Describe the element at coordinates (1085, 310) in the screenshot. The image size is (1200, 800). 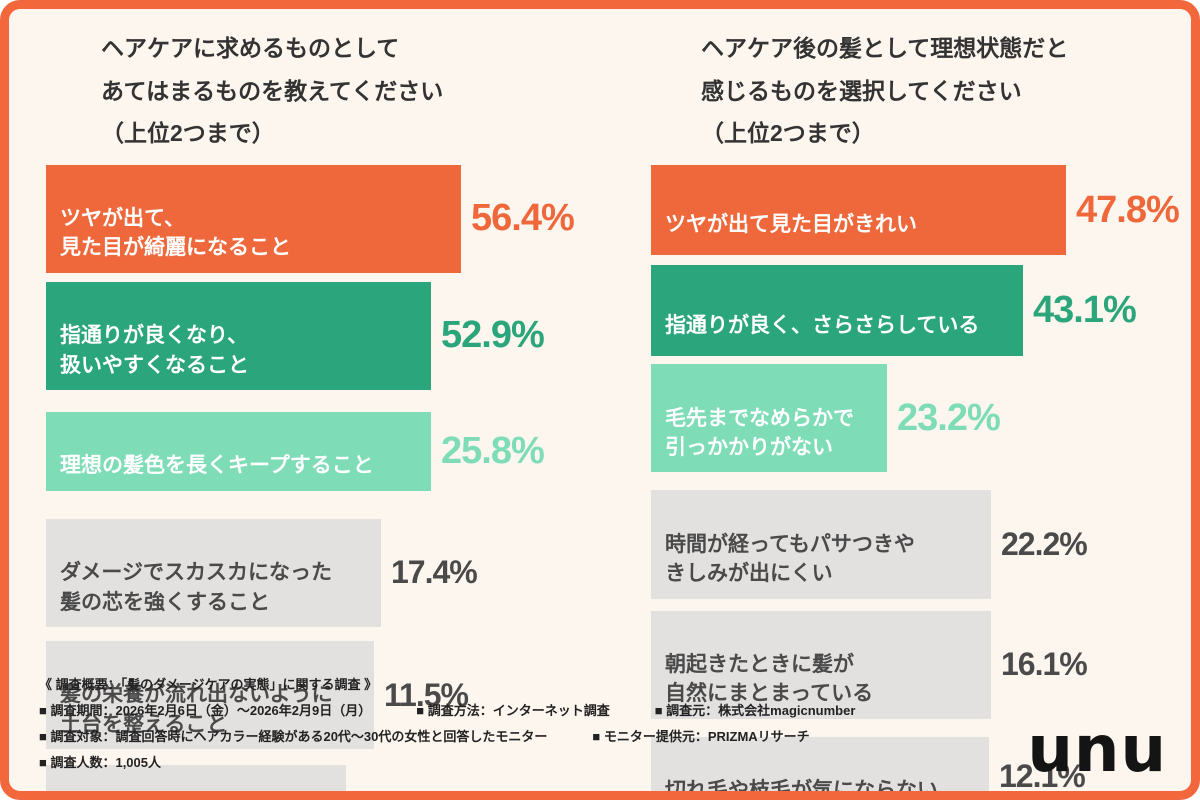
I see `bar-value: 43.1%` at that location.